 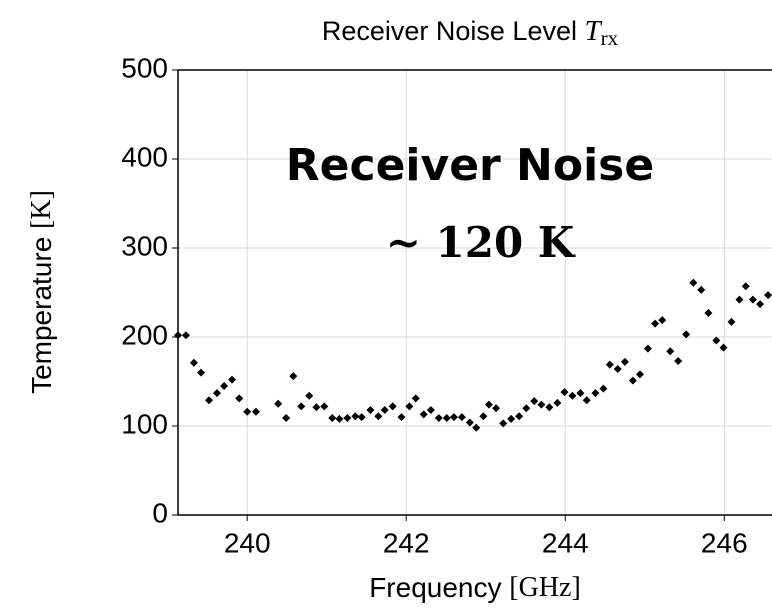 I want to click on y-tick-label: 100, so click(x=144, y=423).